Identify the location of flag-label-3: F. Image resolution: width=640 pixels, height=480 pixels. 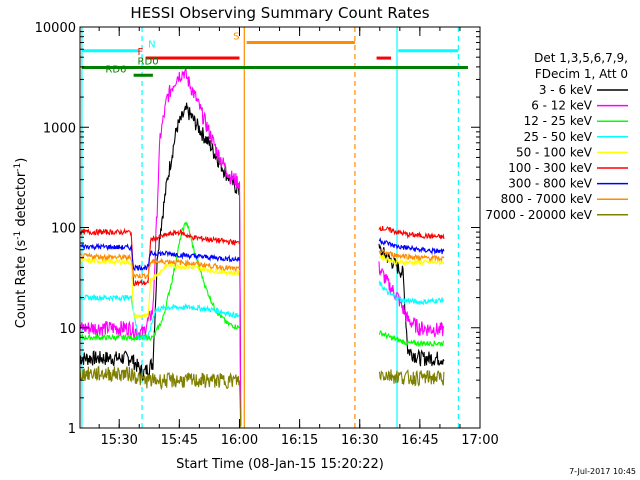
(140, 52).